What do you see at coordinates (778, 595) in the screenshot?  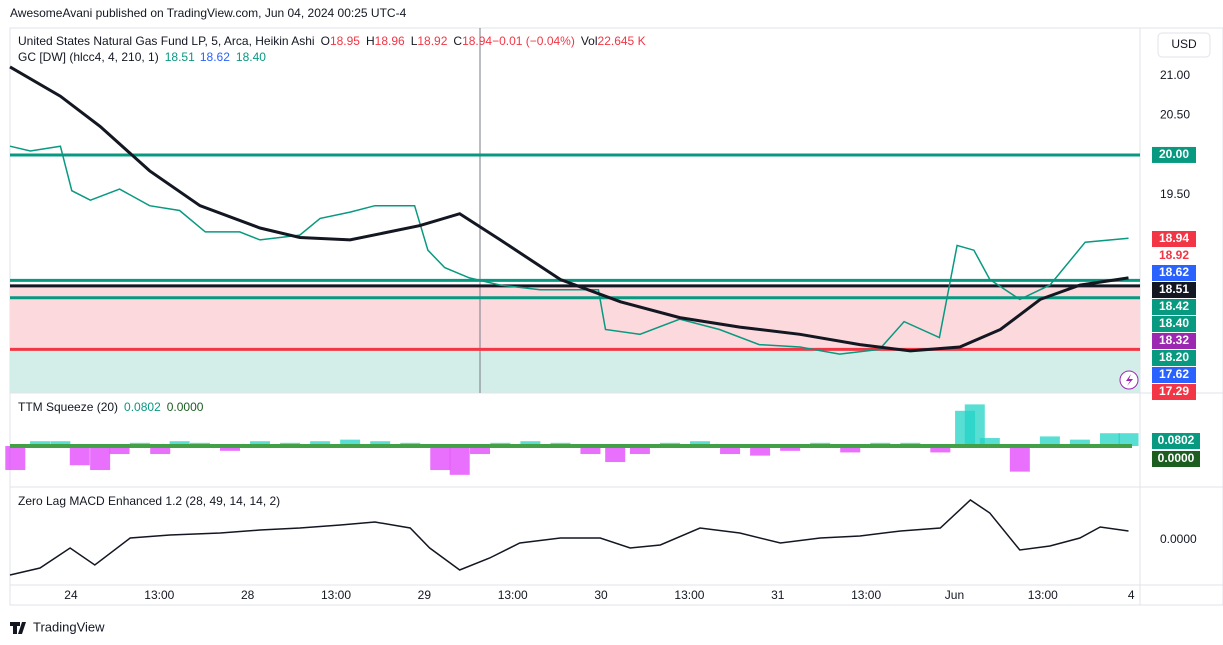 I see `x-tick-label: 31` at bounding box center [778, 595].